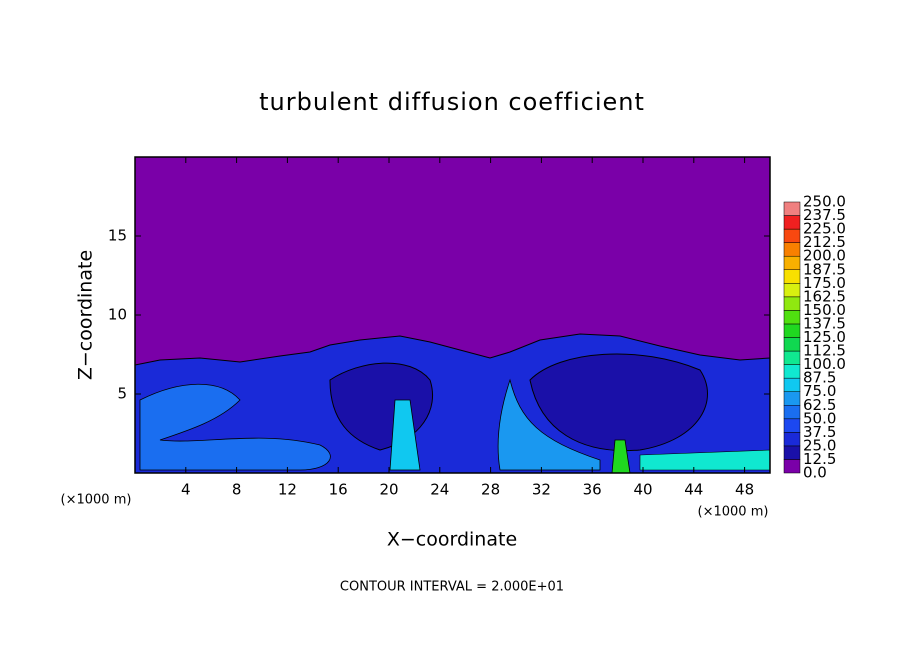 This screenshot has width=904, height=654. What do you see at coordinates (693, 490) in the screenshot?
I see `x-tick-label: 44` at bounding box center [693, 490].